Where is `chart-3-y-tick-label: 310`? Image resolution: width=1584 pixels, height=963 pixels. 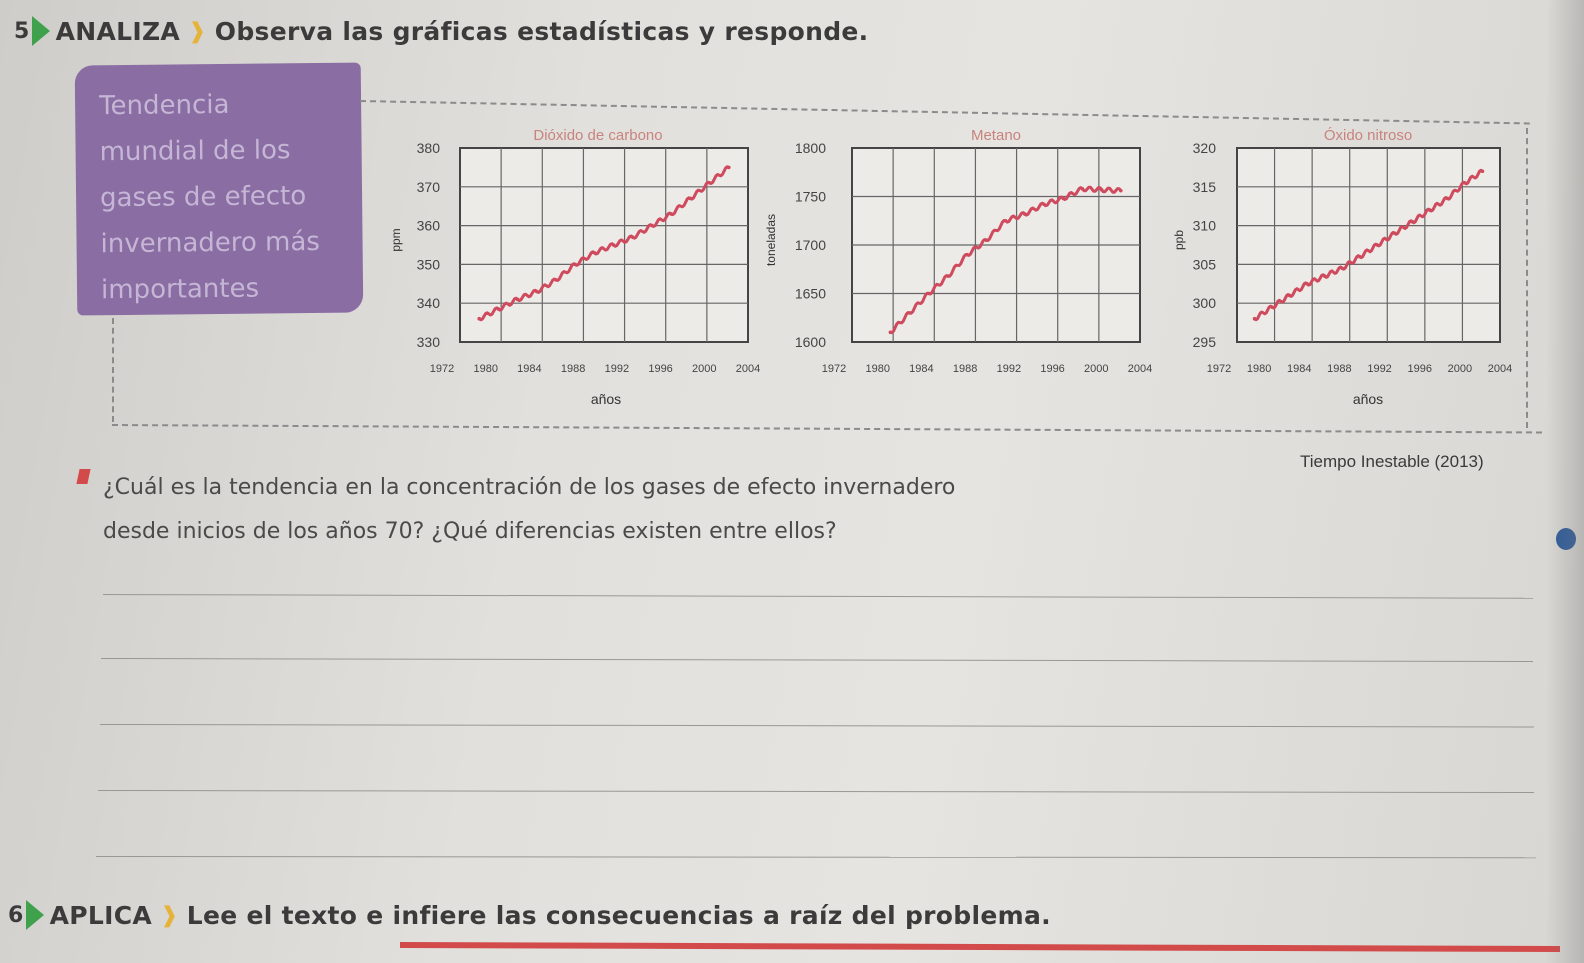
chart-3-y-tick-label: 310 is located at coordinates (1205, 226).